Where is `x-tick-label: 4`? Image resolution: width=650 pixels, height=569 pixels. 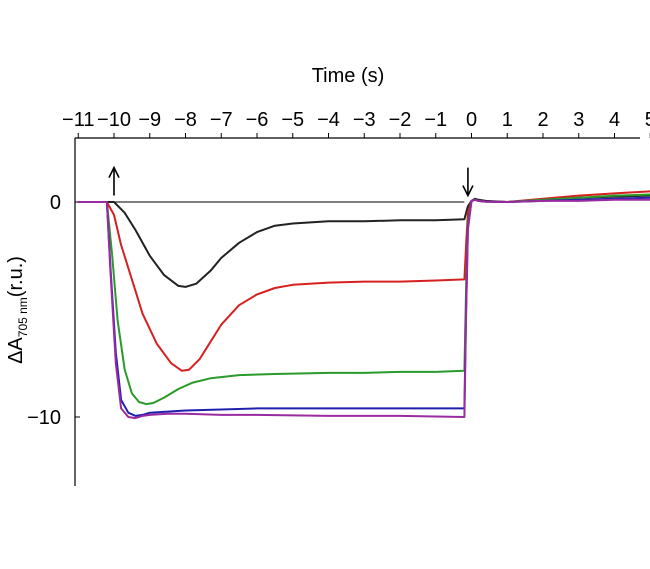
x-tick-label: 4 is located at coordinates (614, 120).